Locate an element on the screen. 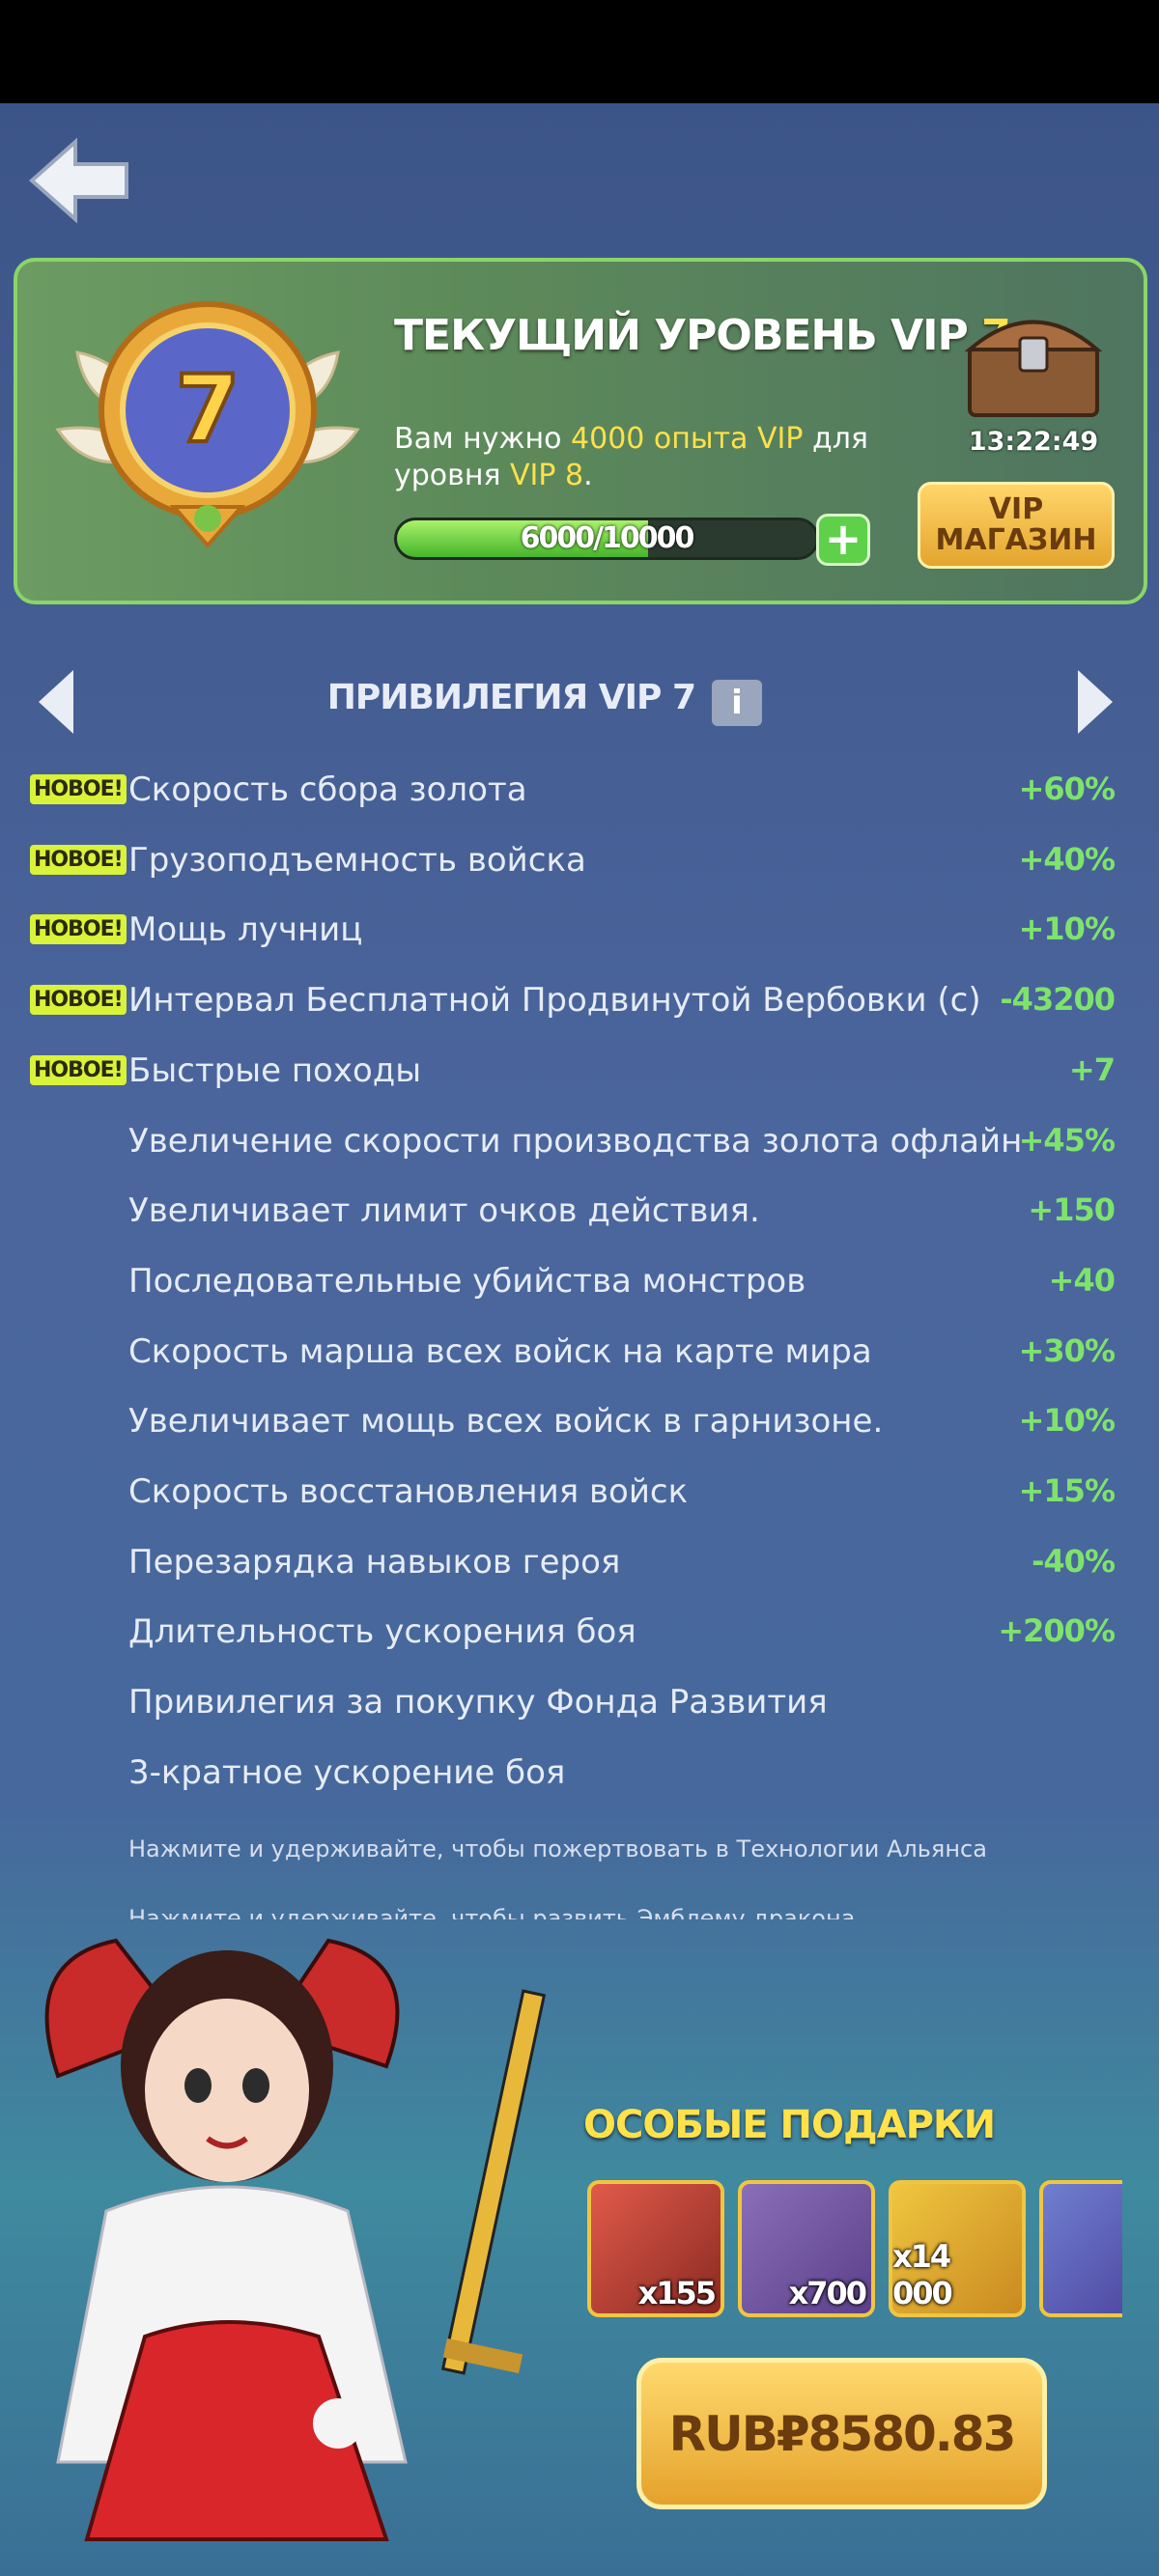 This screenshot has height=2576, width=1159. description-part: 4000 опыта VIP is located at coordinates (687, 439).